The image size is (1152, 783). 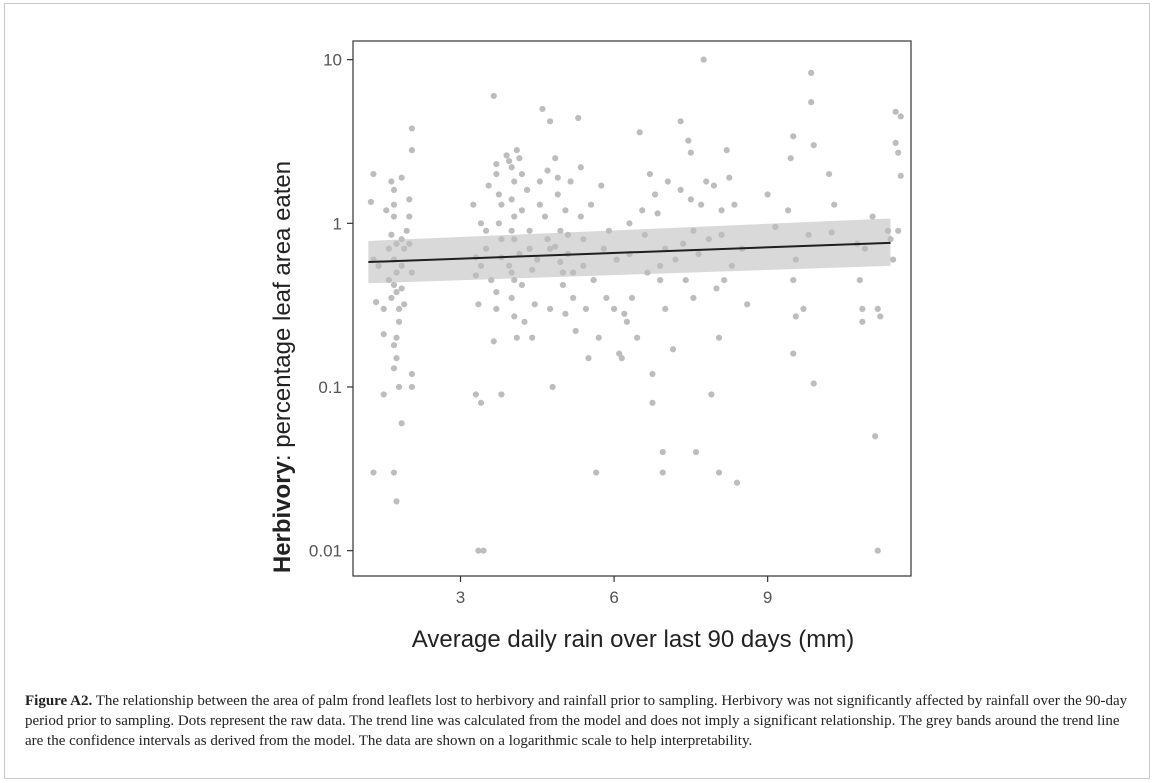 What do you see at coordinates (629, 252) in the screenshot?
I see `trend-line` at bounding box center [629, 252].